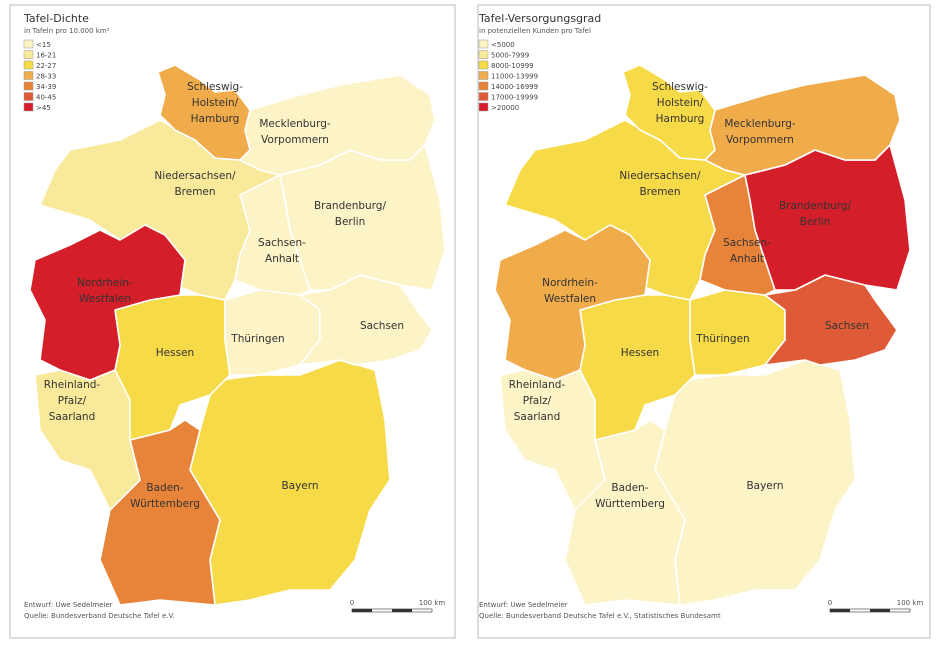 This screenshot has width=940, height=645. I want to click on legend-title: Tafel-Versorgungsgrad, so click(539, 18).